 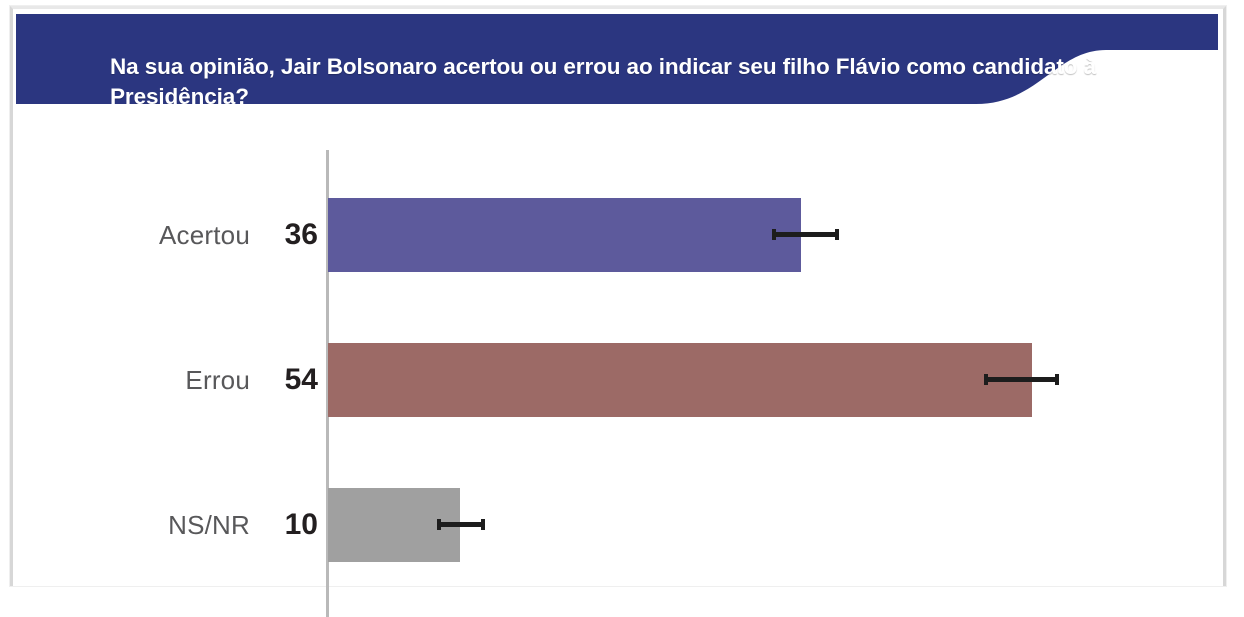 I want to click on header-shape, so click(x=617, y=59).